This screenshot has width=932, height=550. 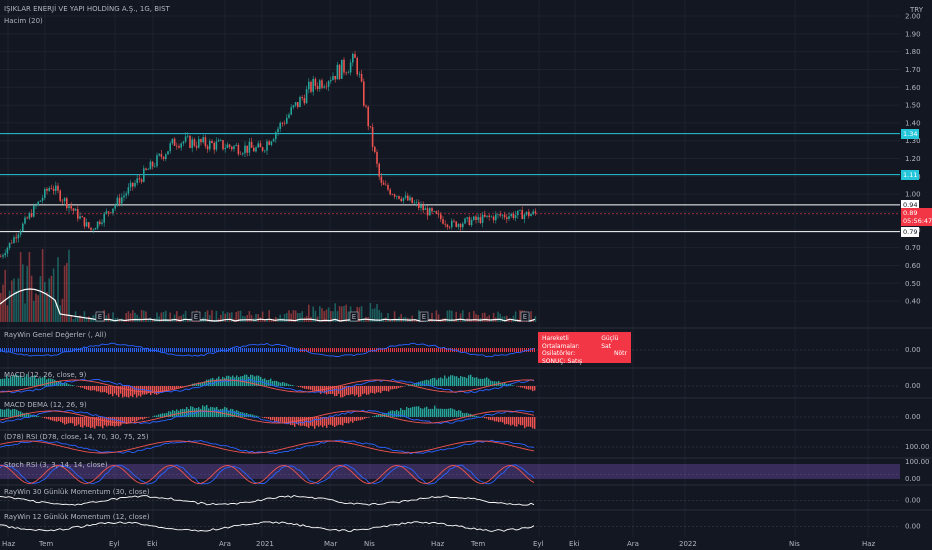 What do you see at coordinates (913, 248) in the screenshot?
I see `price-tick-label: 0.70` at bounding box center [913, 248].